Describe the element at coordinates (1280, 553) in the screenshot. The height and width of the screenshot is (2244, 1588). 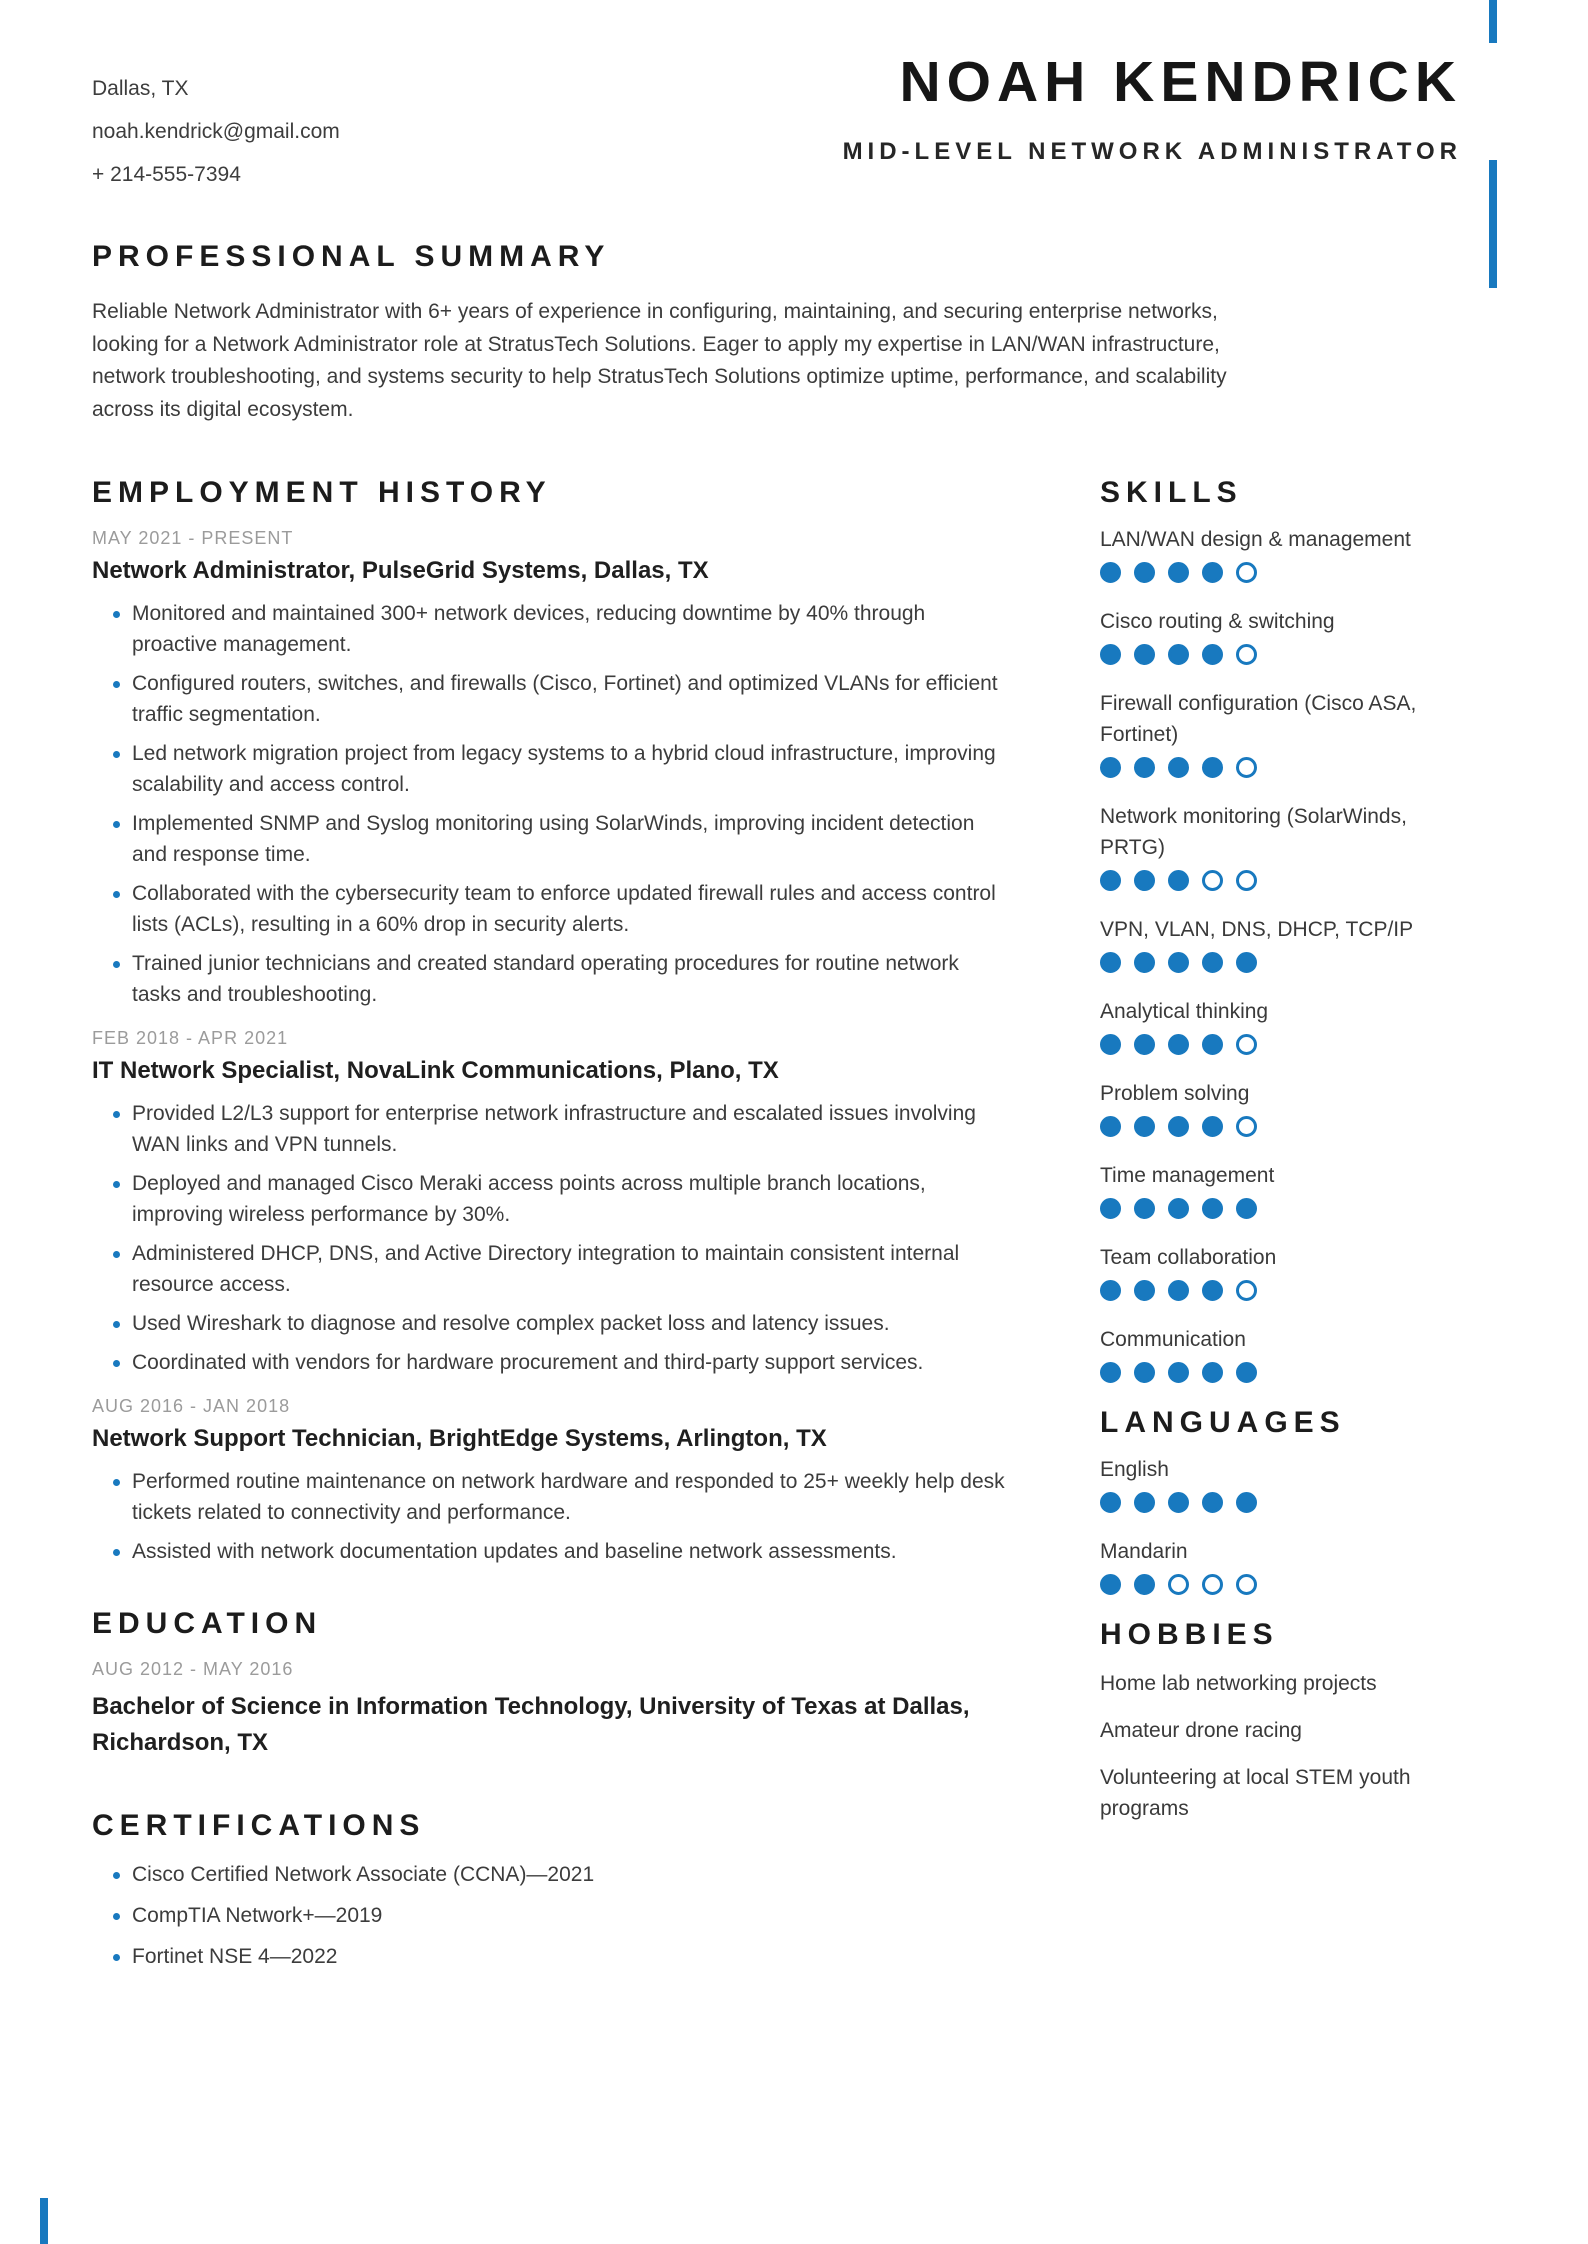
I see `rated-item: LAN/WAN design & management` at that location.